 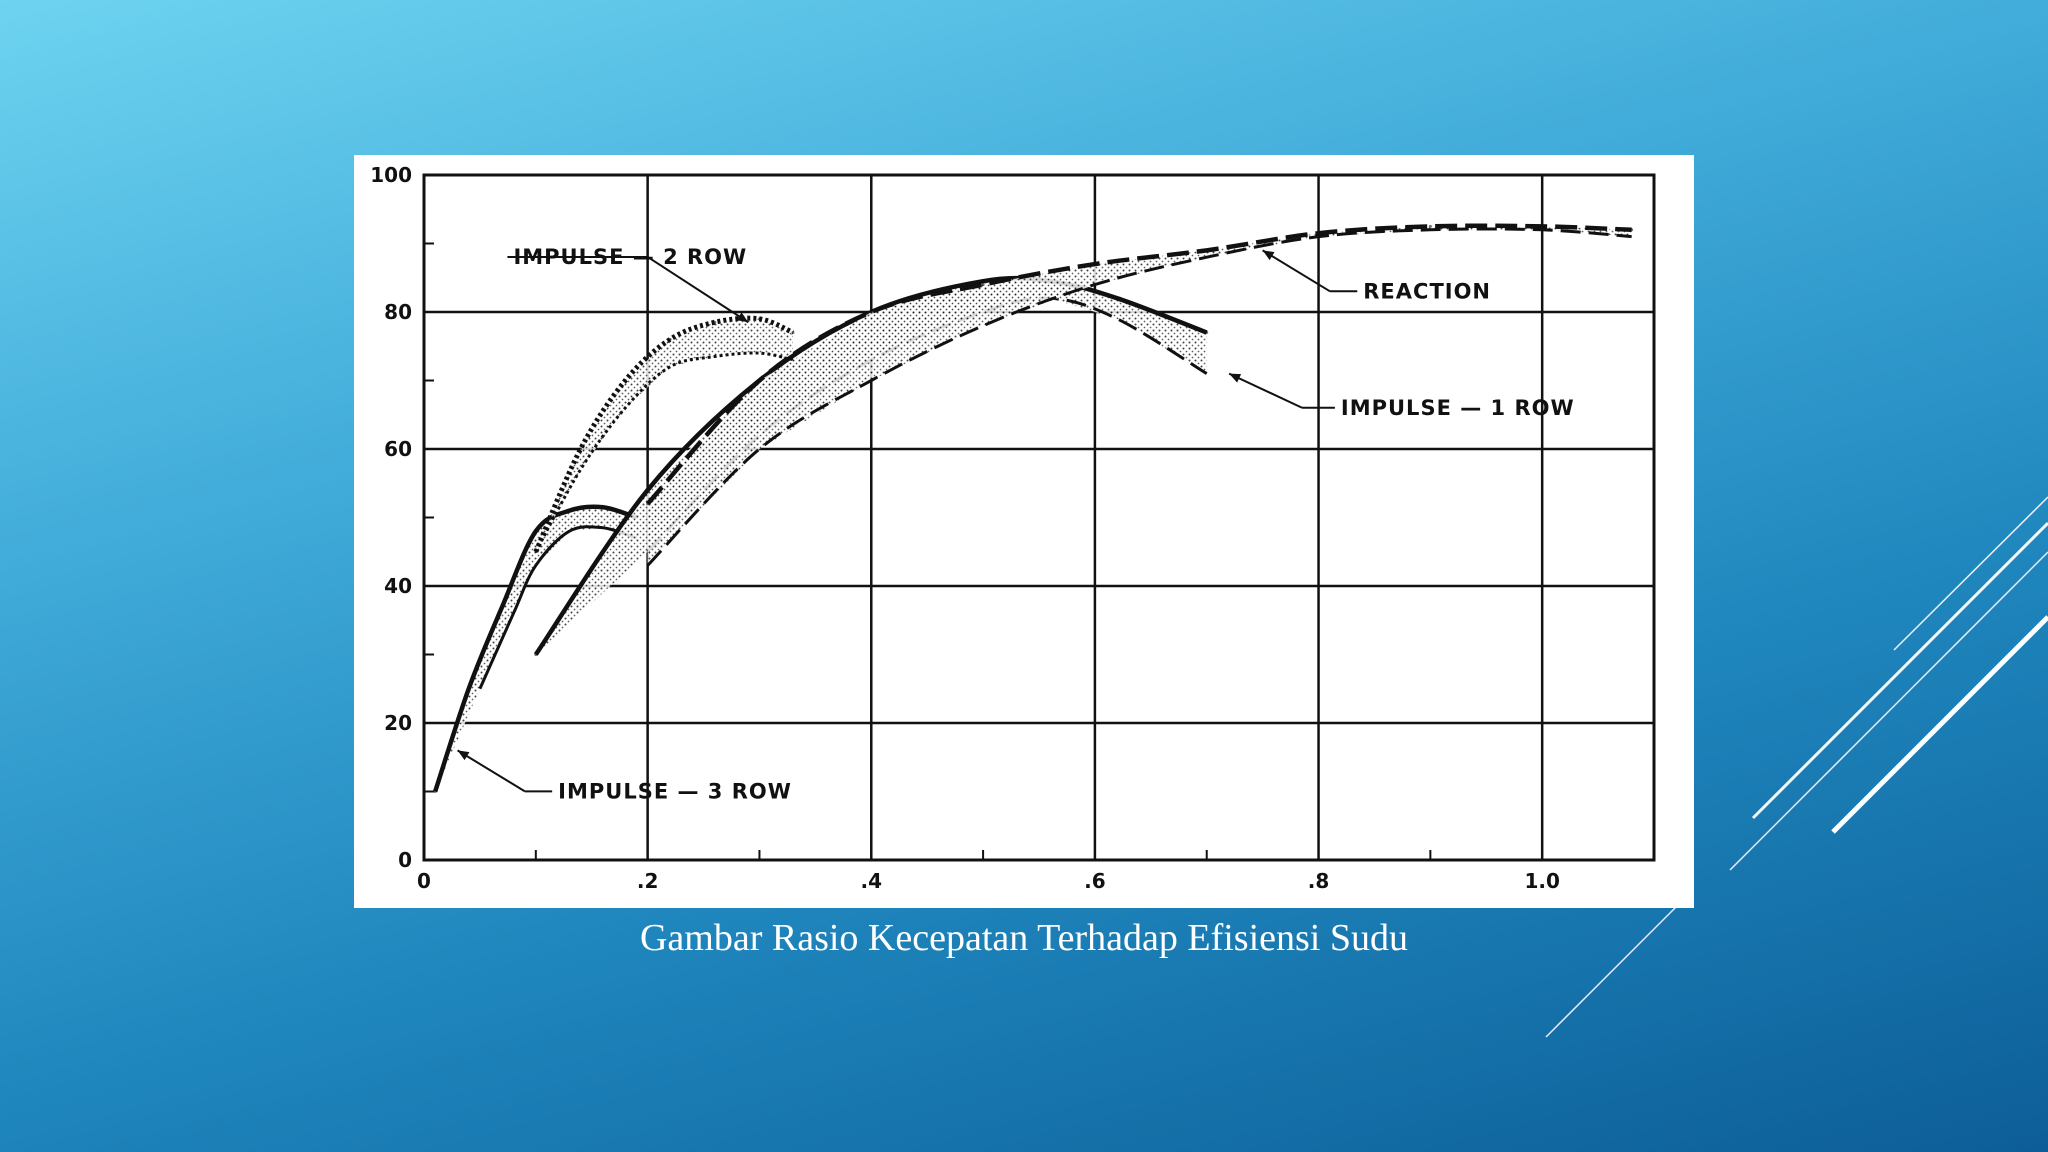 What do you see at coordinates (398, 586) in the screenshot?
I see `y-tick-label: 40` at bounding box center [398, 586].